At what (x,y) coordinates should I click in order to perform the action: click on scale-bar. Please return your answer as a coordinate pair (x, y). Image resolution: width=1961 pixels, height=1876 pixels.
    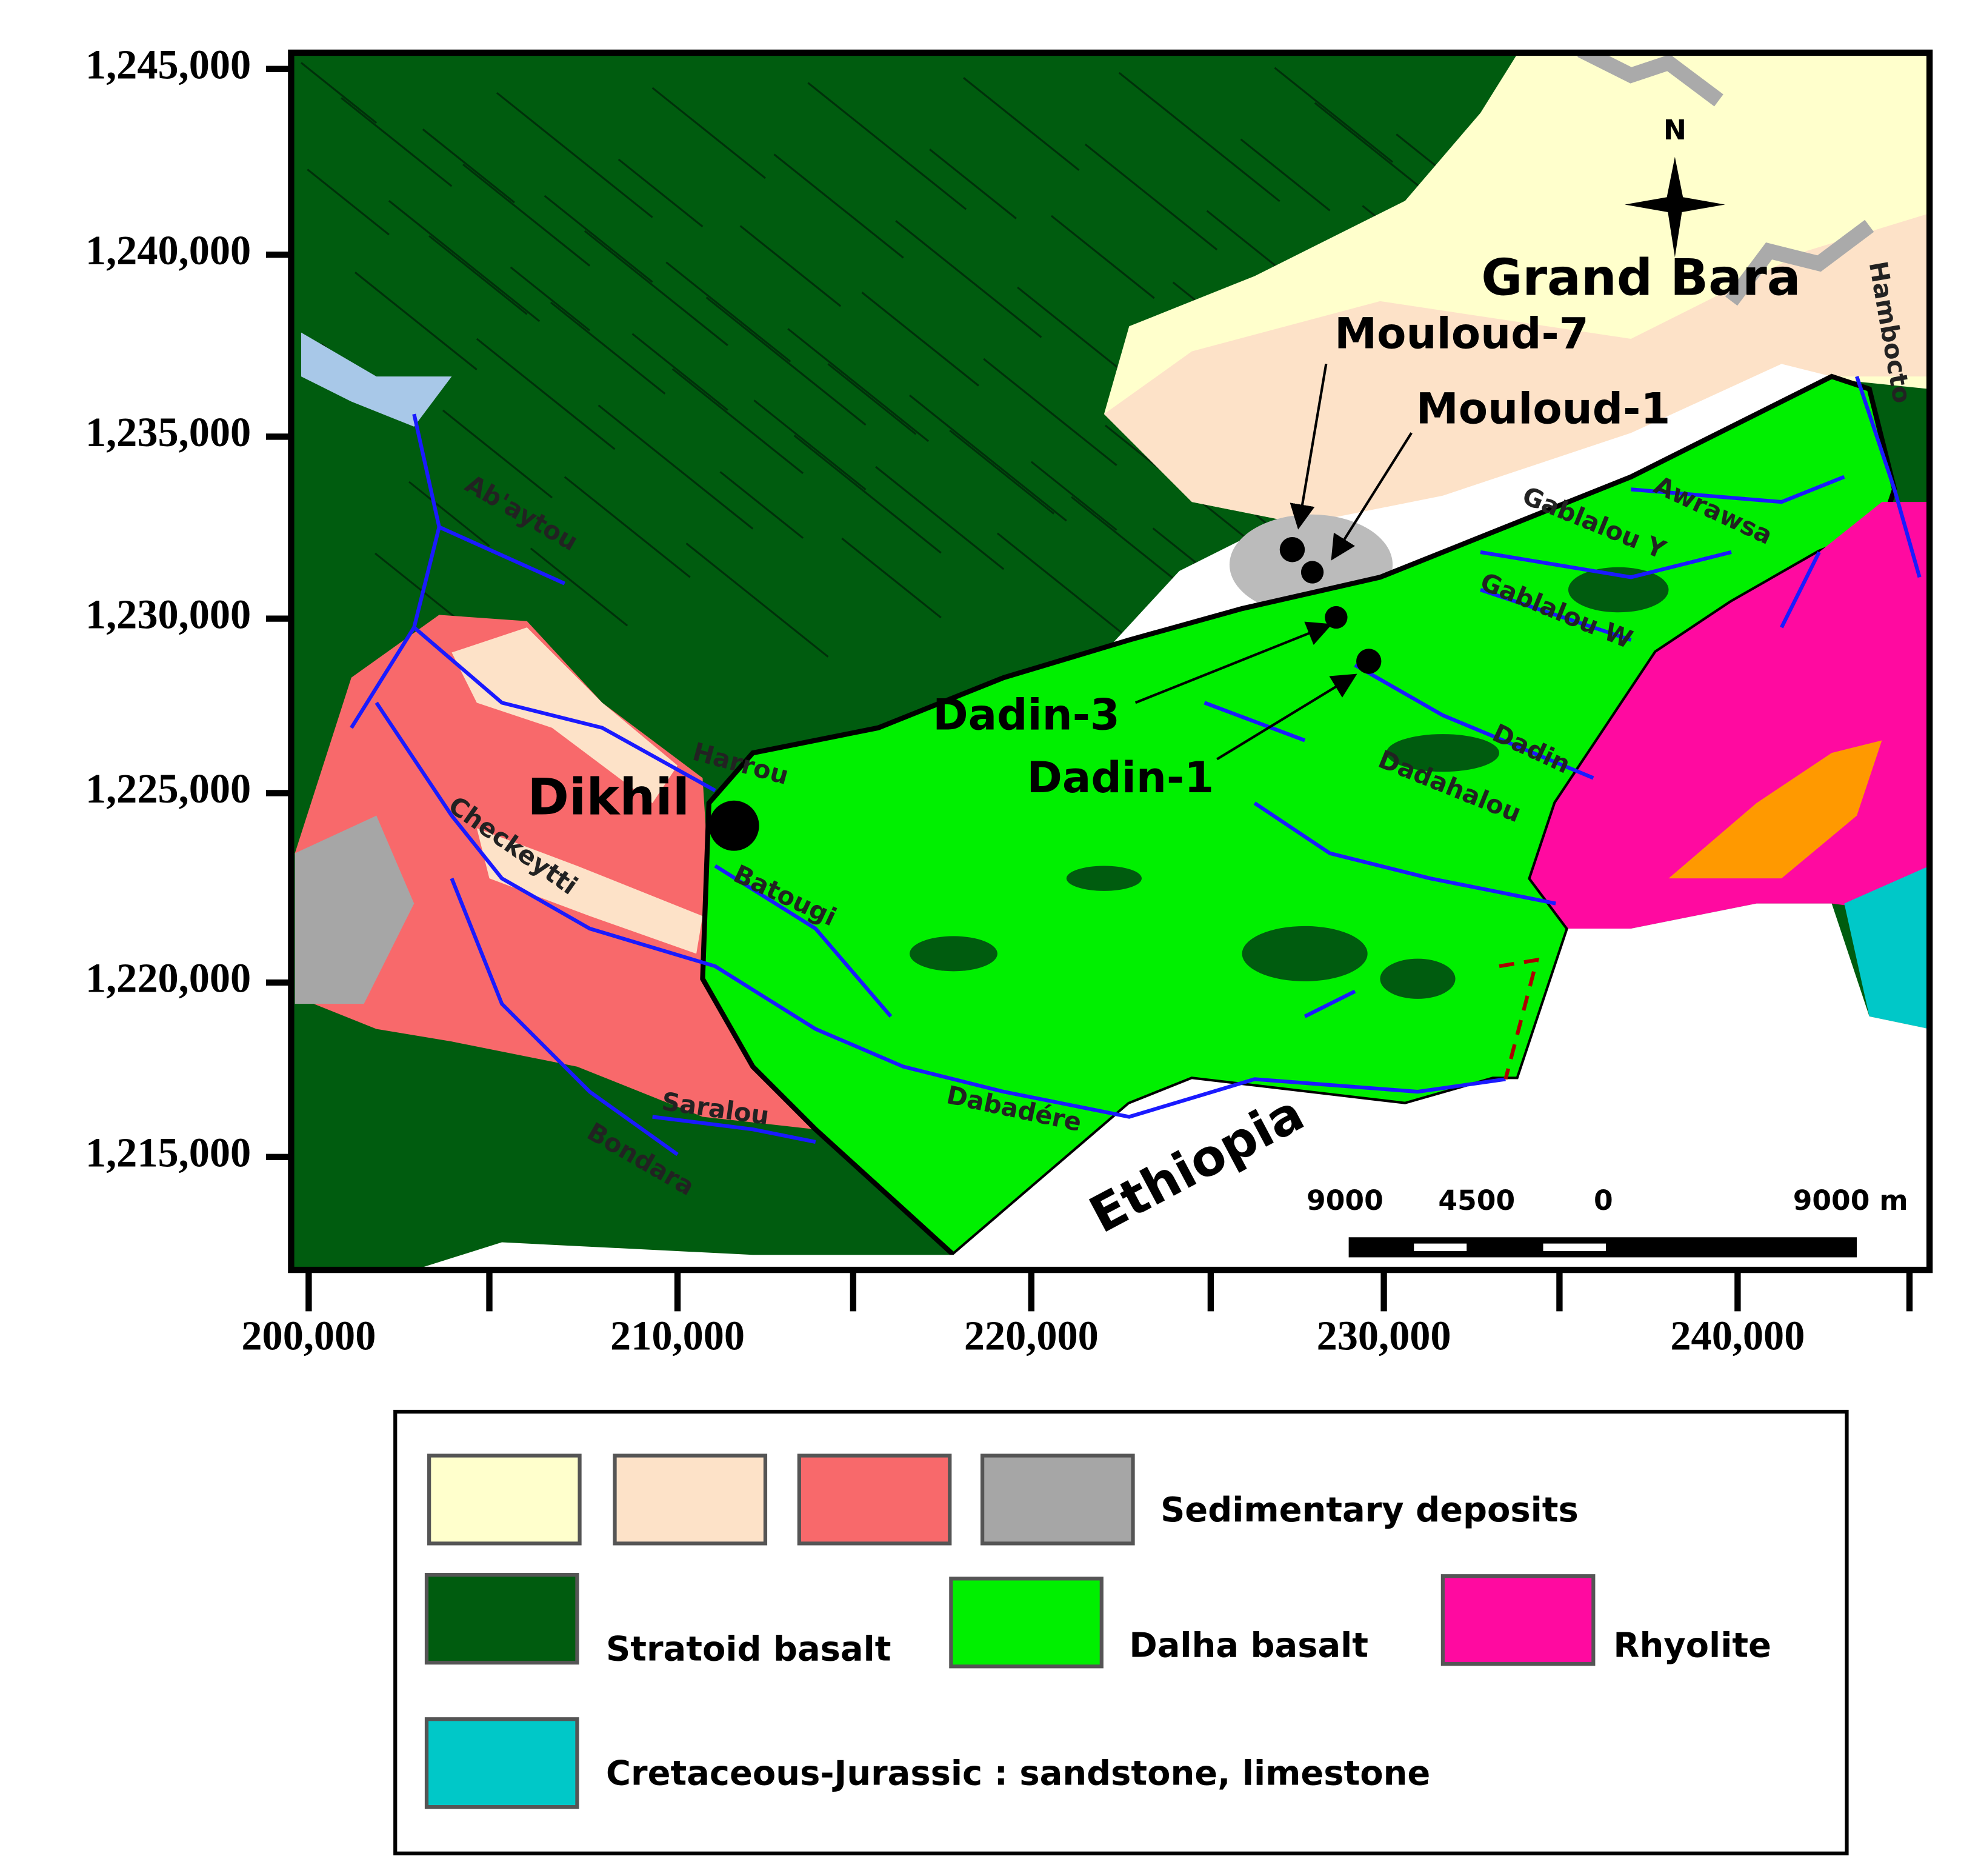
    Looking at the image, I should click on (1602, 1247).